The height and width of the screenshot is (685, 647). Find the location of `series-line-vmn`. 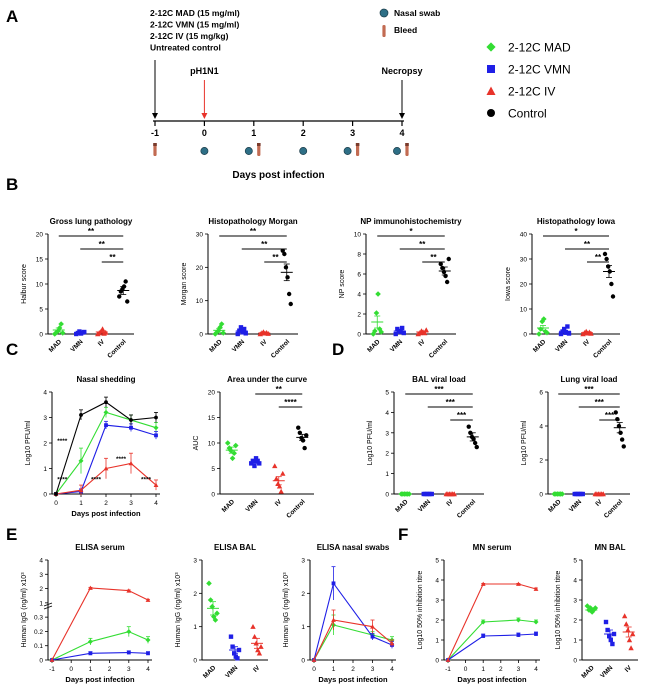

series-line-vmn is located at coordinates (492, 647).